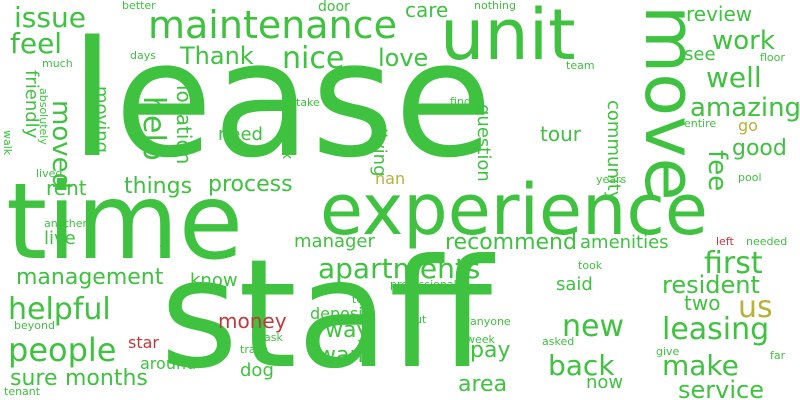 This screenshot has height=400, width=800. What do you see at coordinates (480, 339) in the screenshot?
I see `word-week: week` at bounding box center [480, 339].